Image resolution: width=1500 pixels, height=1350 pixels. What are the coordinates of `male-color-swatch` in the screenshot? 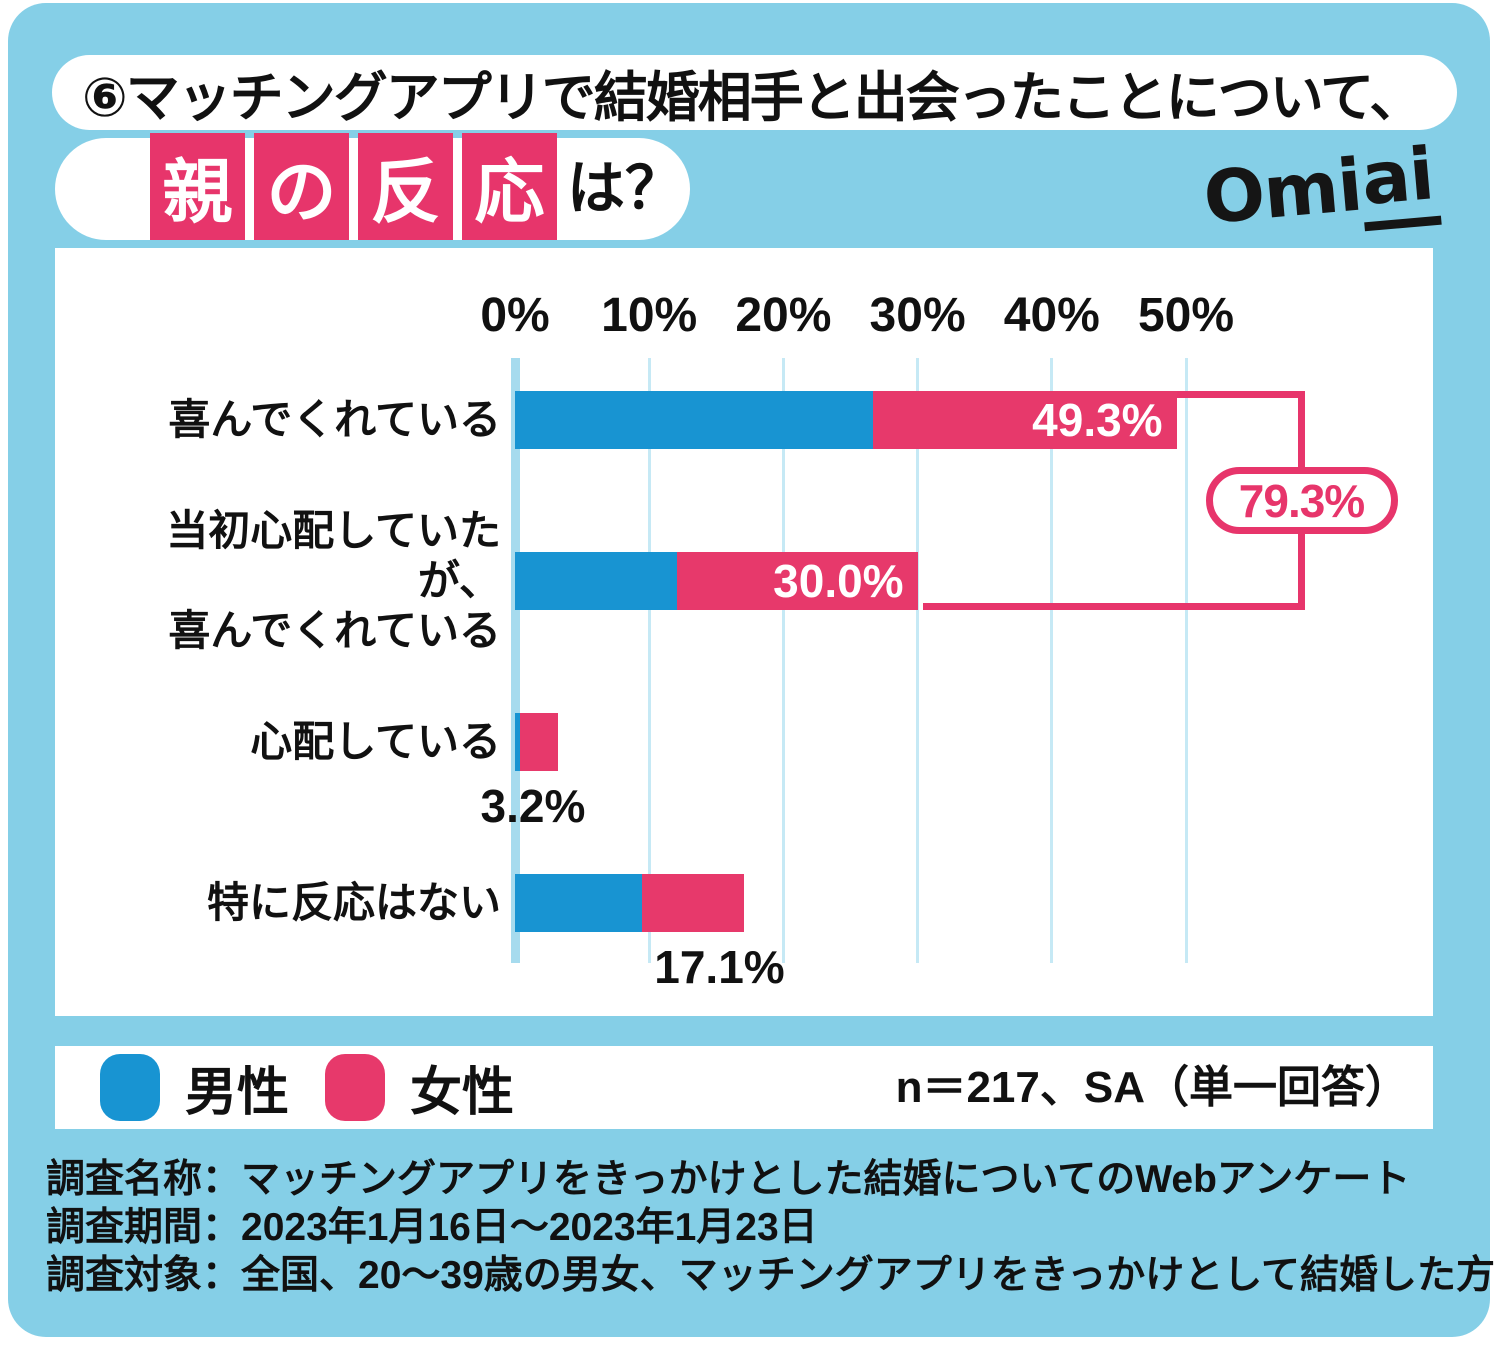 It's located at (130, 1087).